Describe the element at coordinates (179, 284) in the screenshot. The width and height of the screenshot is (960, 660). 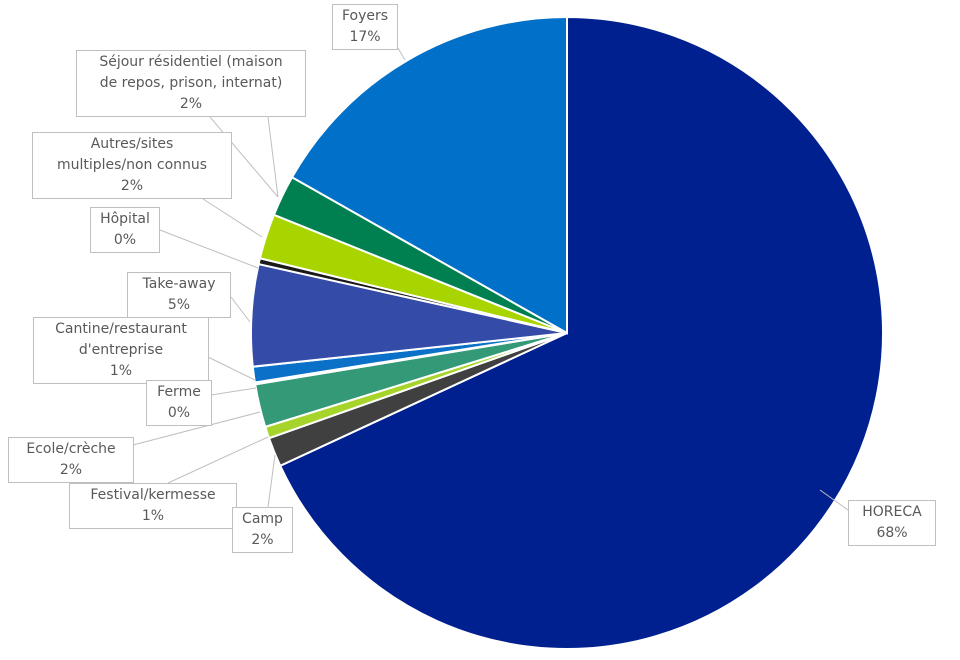
I see `label-text: Take-away` at that location.